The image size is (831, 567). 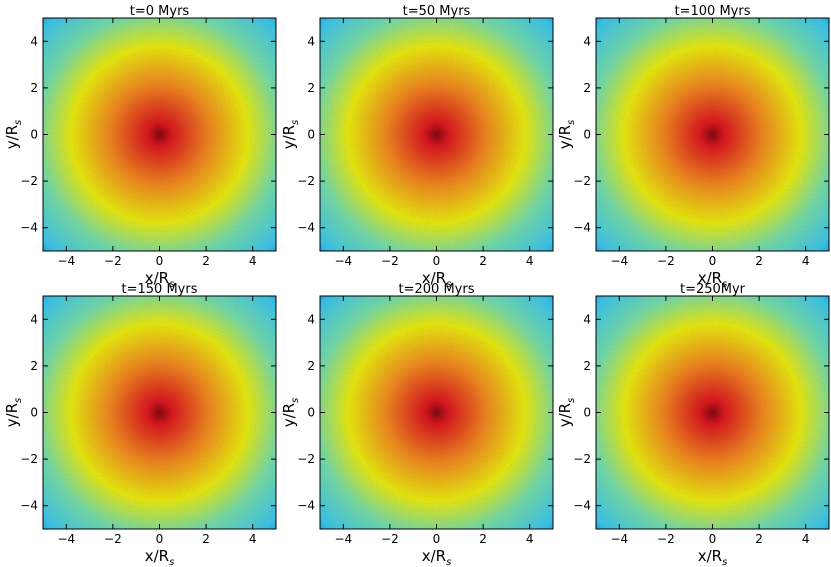 I want to click on panel-title: t=200 Myrs, so click(x=437, y=289).